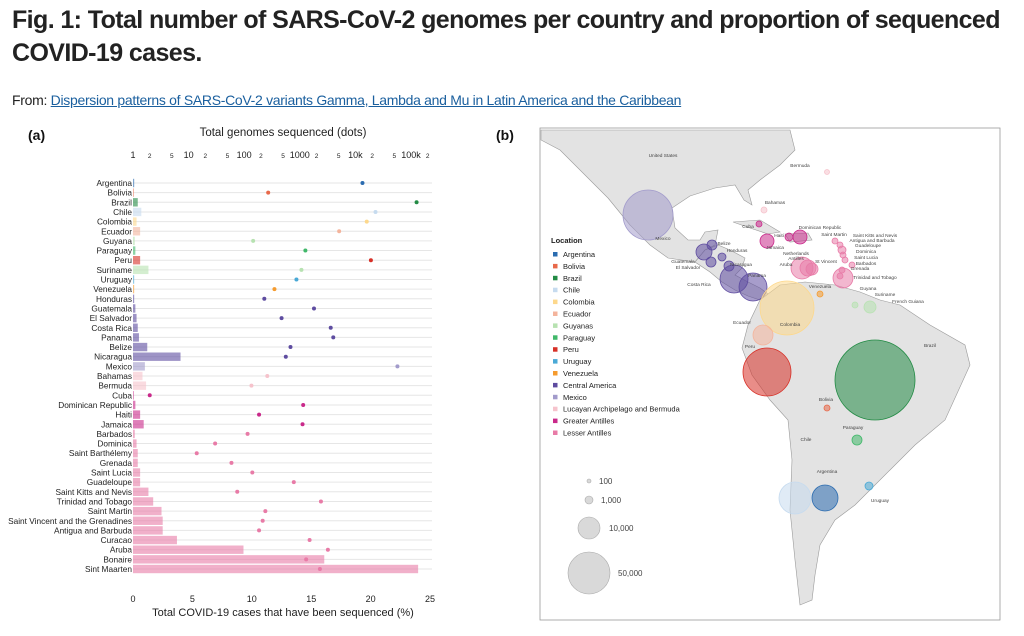 The image size is (1024, 636). What do you see at coordinates (93, 530) in the screenshot?
I see `category-label: Antigua and Barbuda` at bounding box center [93, 530].